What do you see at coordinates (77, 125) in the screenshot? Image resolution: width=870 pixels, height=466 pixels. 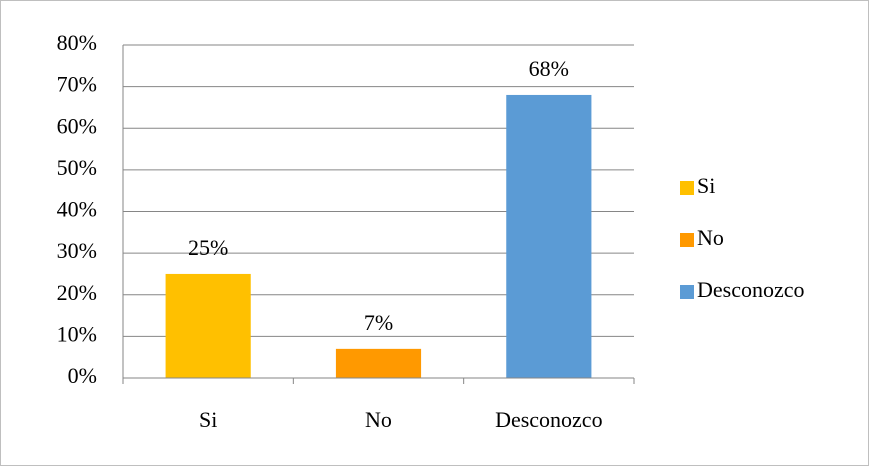 I see `y-tick-label: 60%` at bounding box center [77, 125].